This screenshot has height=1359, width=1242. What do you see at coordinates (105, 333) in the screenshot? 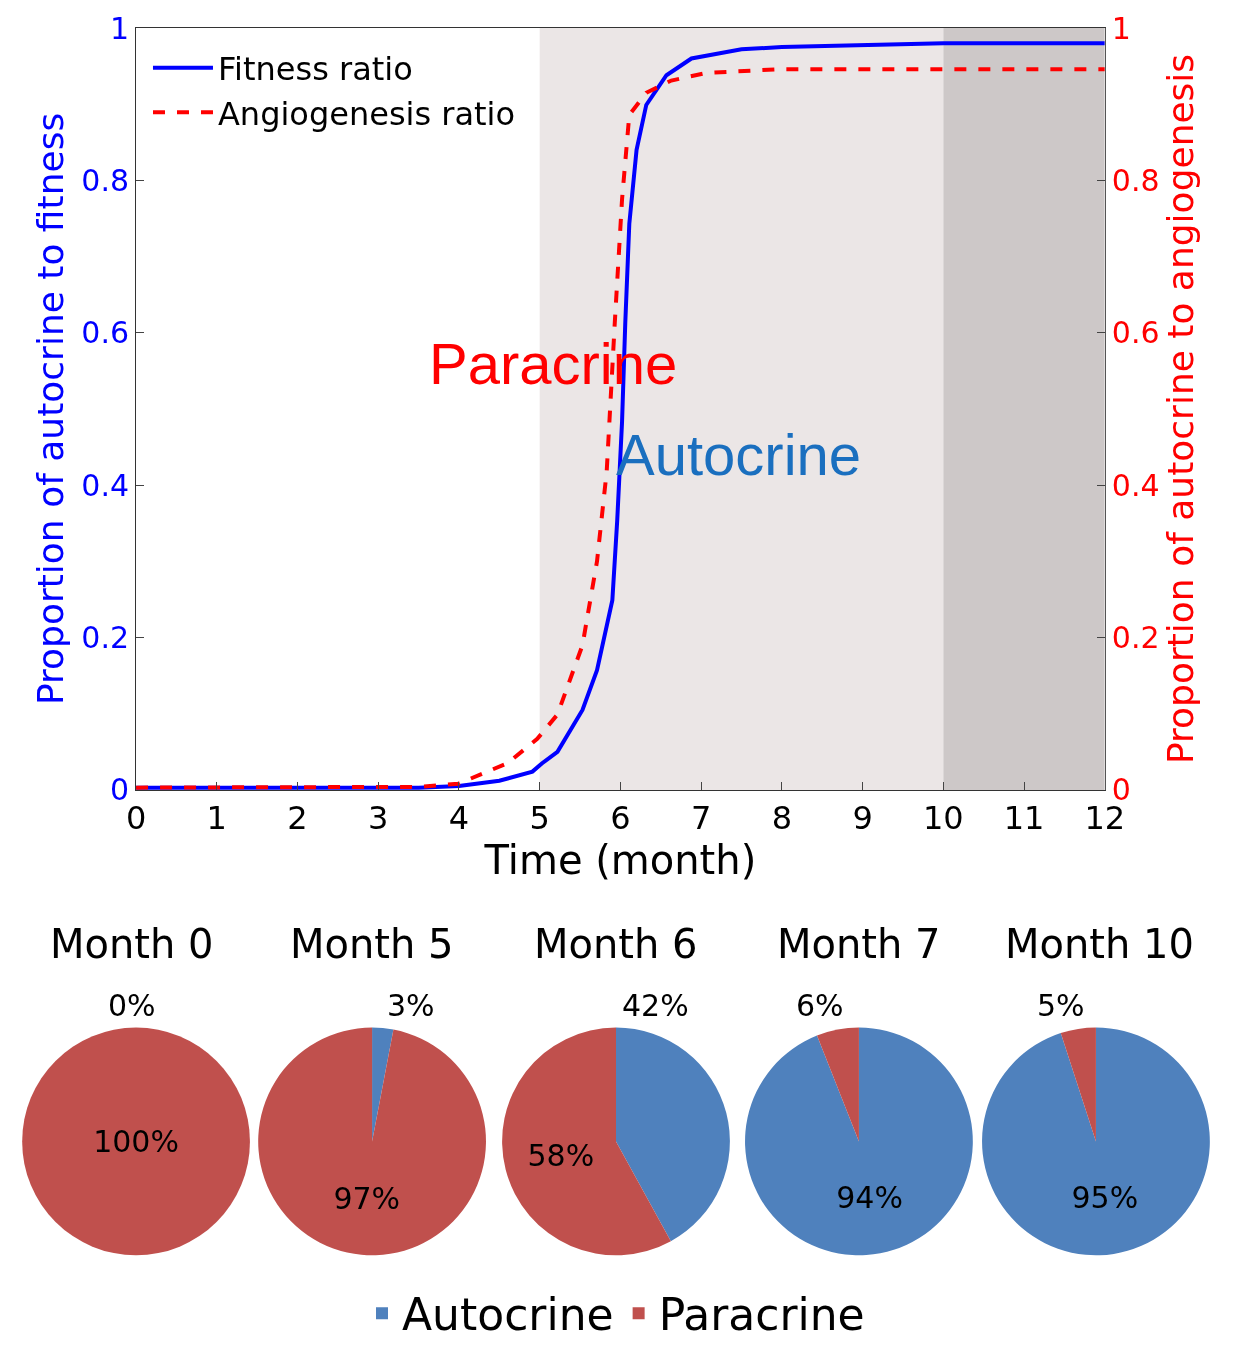
I see `y-tick-label: 0.6` at bounding box center [105, 333].